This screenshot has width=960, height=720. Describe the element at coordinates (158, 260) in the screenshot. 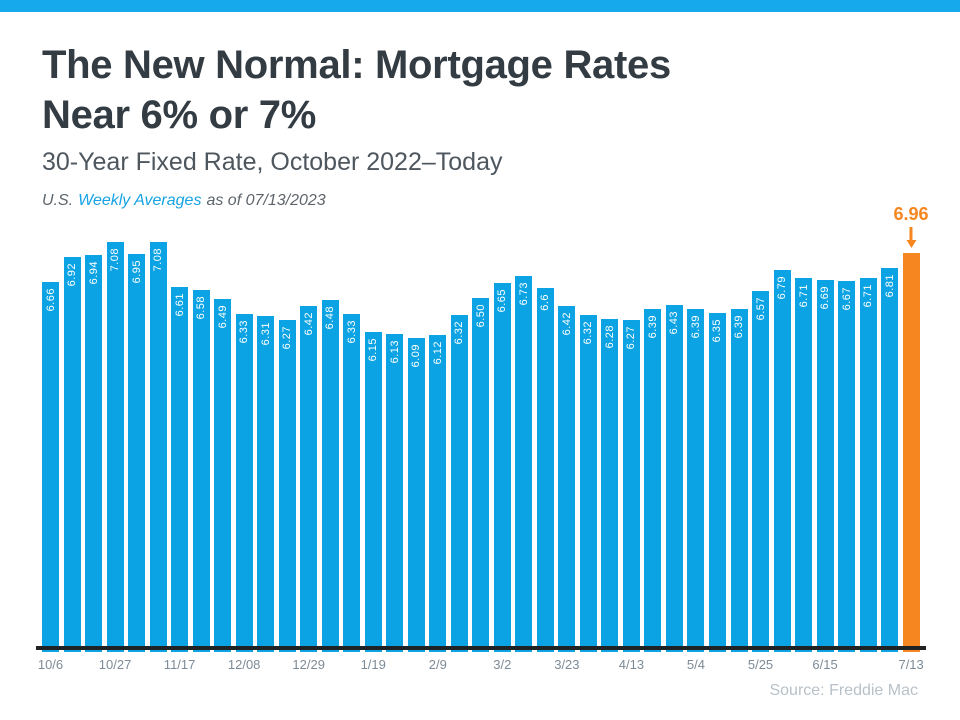

I see `bar-value-label: 7.08` at that location.